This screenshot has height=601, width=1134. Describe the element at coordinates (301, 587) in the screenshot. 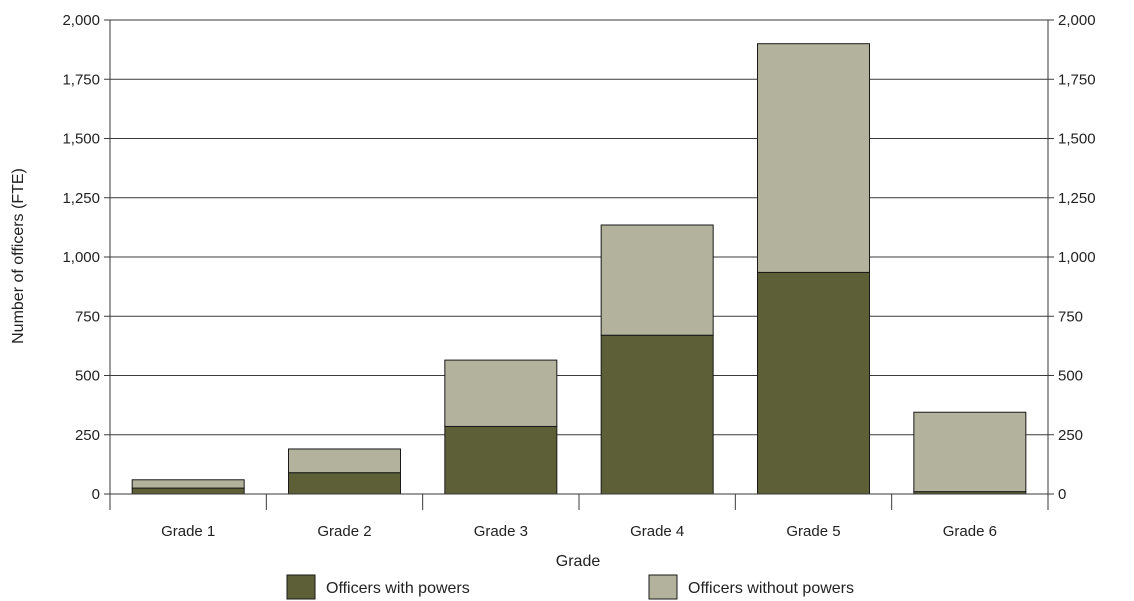

I see `legend-swatch-with-powers` at that location.